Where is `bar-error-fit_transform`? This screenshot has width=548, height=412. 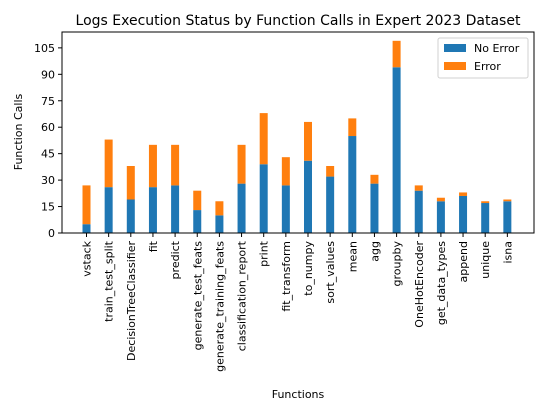
bar-error-fit_transform is located at coordinates (285, 171).